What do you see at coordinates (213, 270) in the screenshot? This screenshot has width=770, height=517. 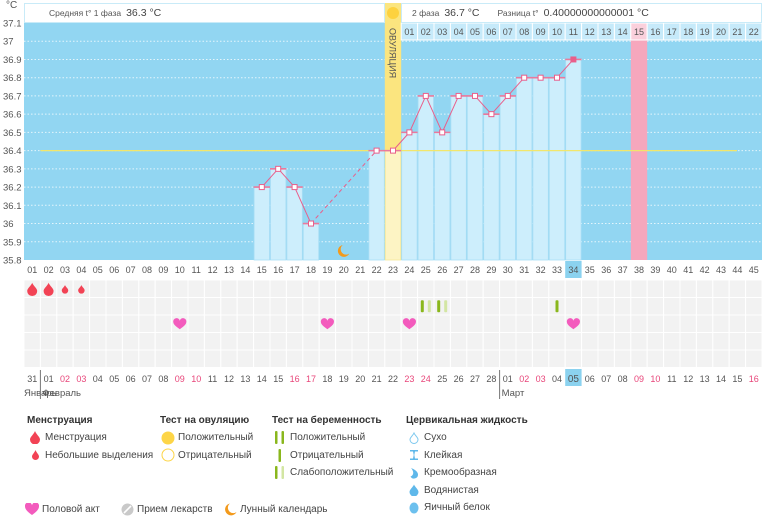 I see `x-tick-label: 12` at bounding box center [213, 270].